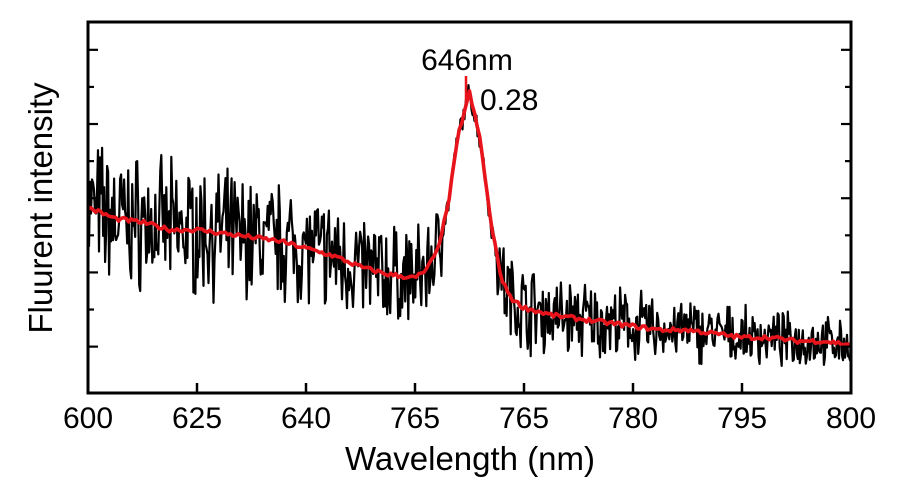 The width and height of the screenshot is (907, 503). Describe the element at coordinates (197, 418) in the screenshot. I see `x-tick-label: 625` at that location.